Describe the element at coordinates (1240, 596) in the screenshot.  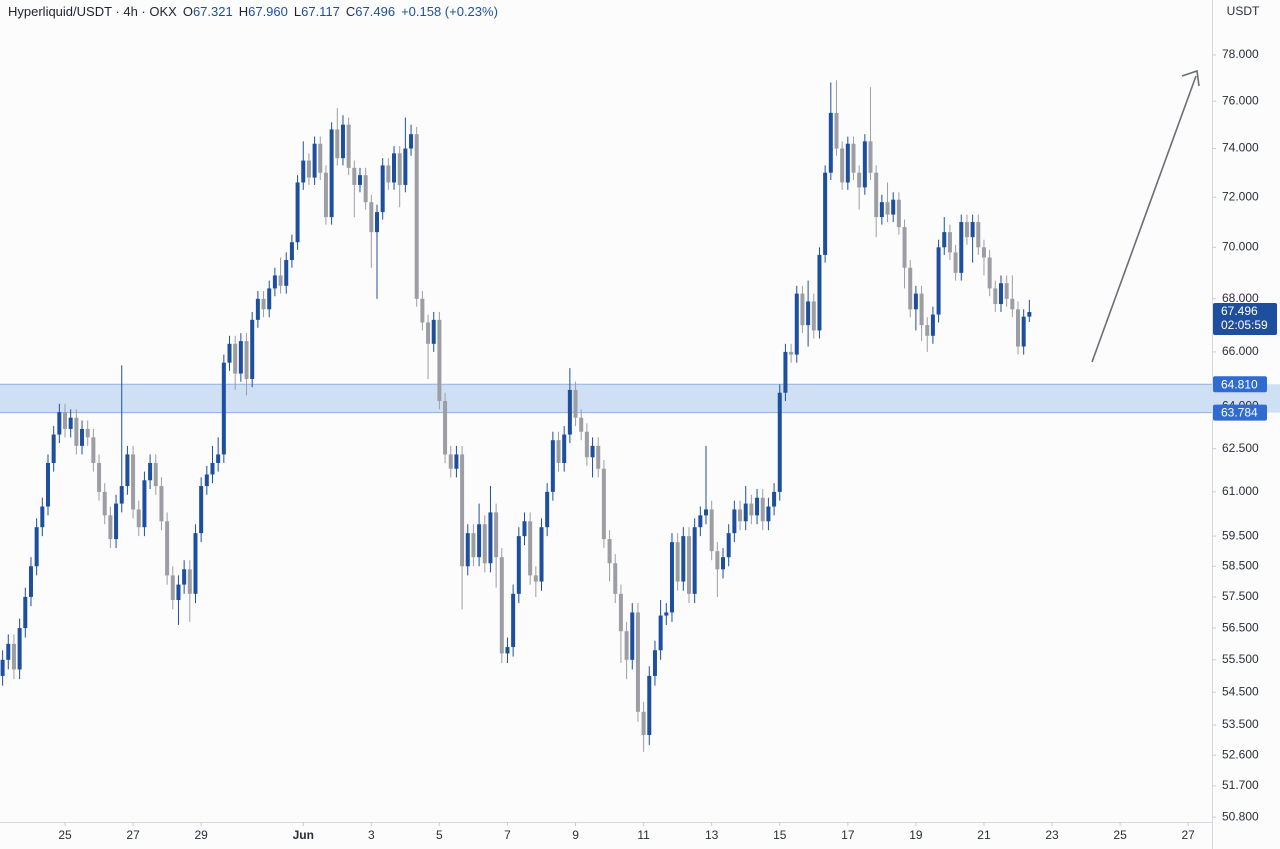
I see `y-tick-label: 57.500` at that location.